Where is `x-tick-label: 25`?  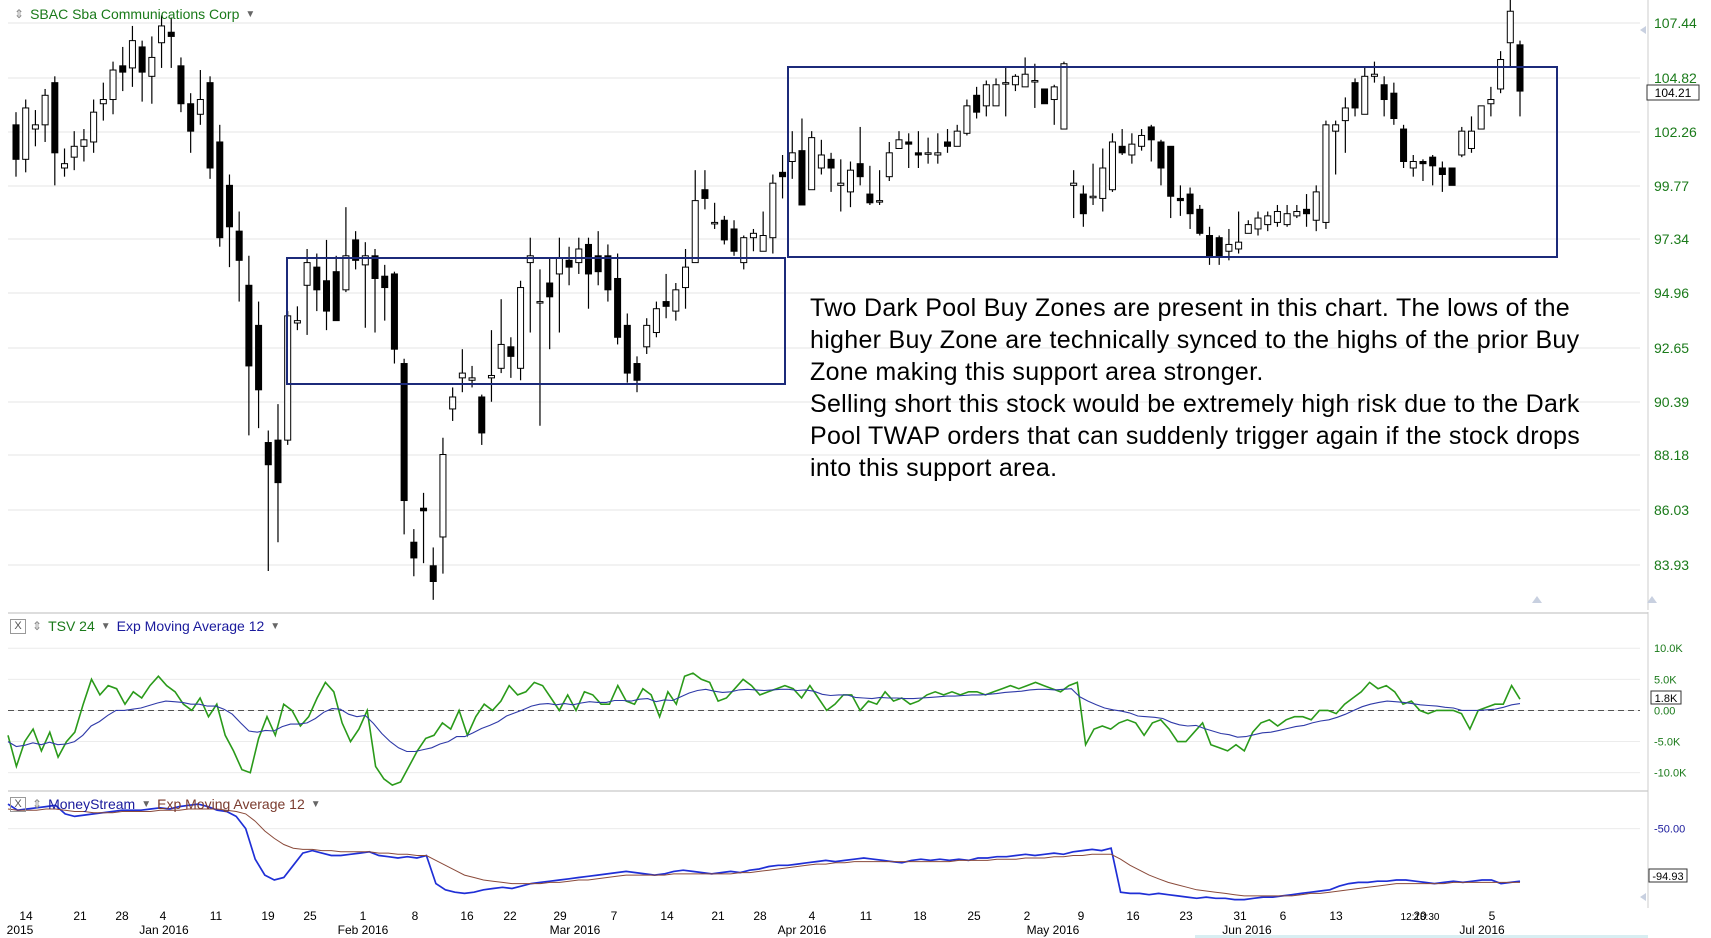
x-tick-label: 25 is located at coordinates (310, 916).